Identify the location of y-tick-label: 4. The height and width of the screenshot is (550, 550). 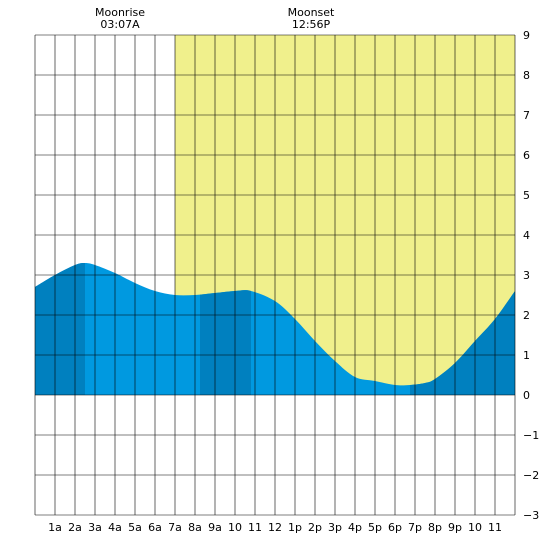
(526, 235).